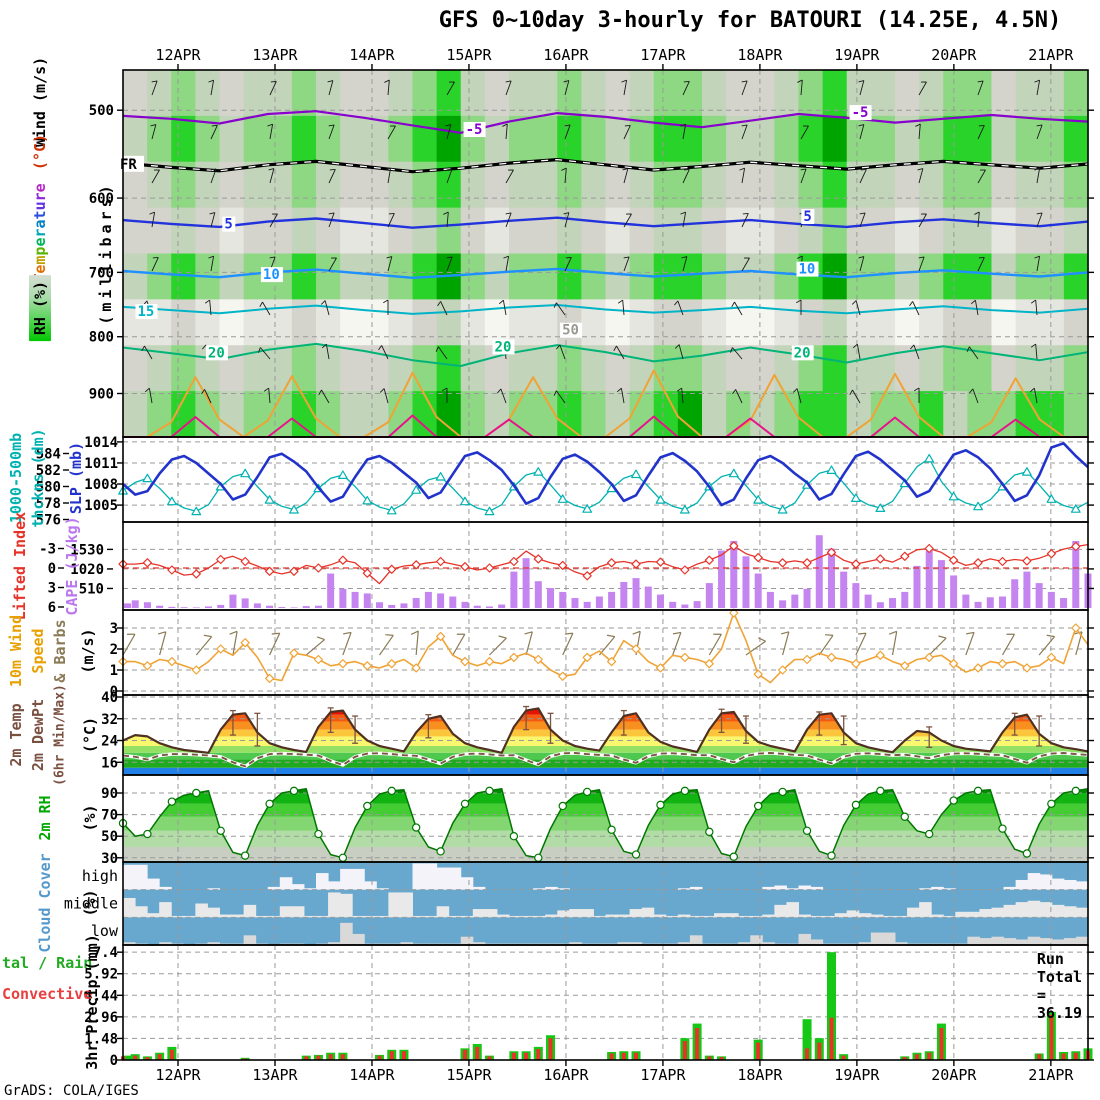 This screenshot has height=1100, width=1100. I want to click on svg-text: 1011, so click(101, 464).